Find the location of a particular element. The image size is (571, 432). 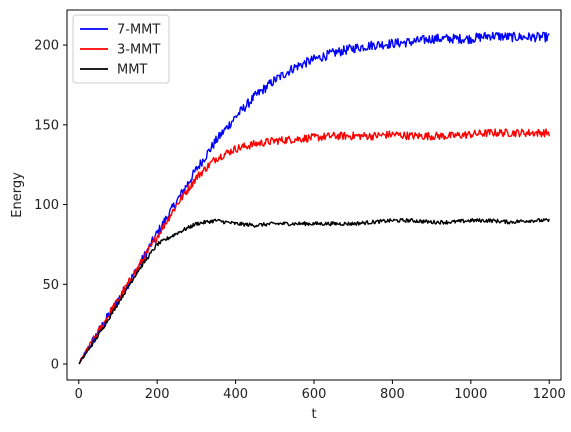

y-axis-label: Energy is located at coordinates (17, 195).